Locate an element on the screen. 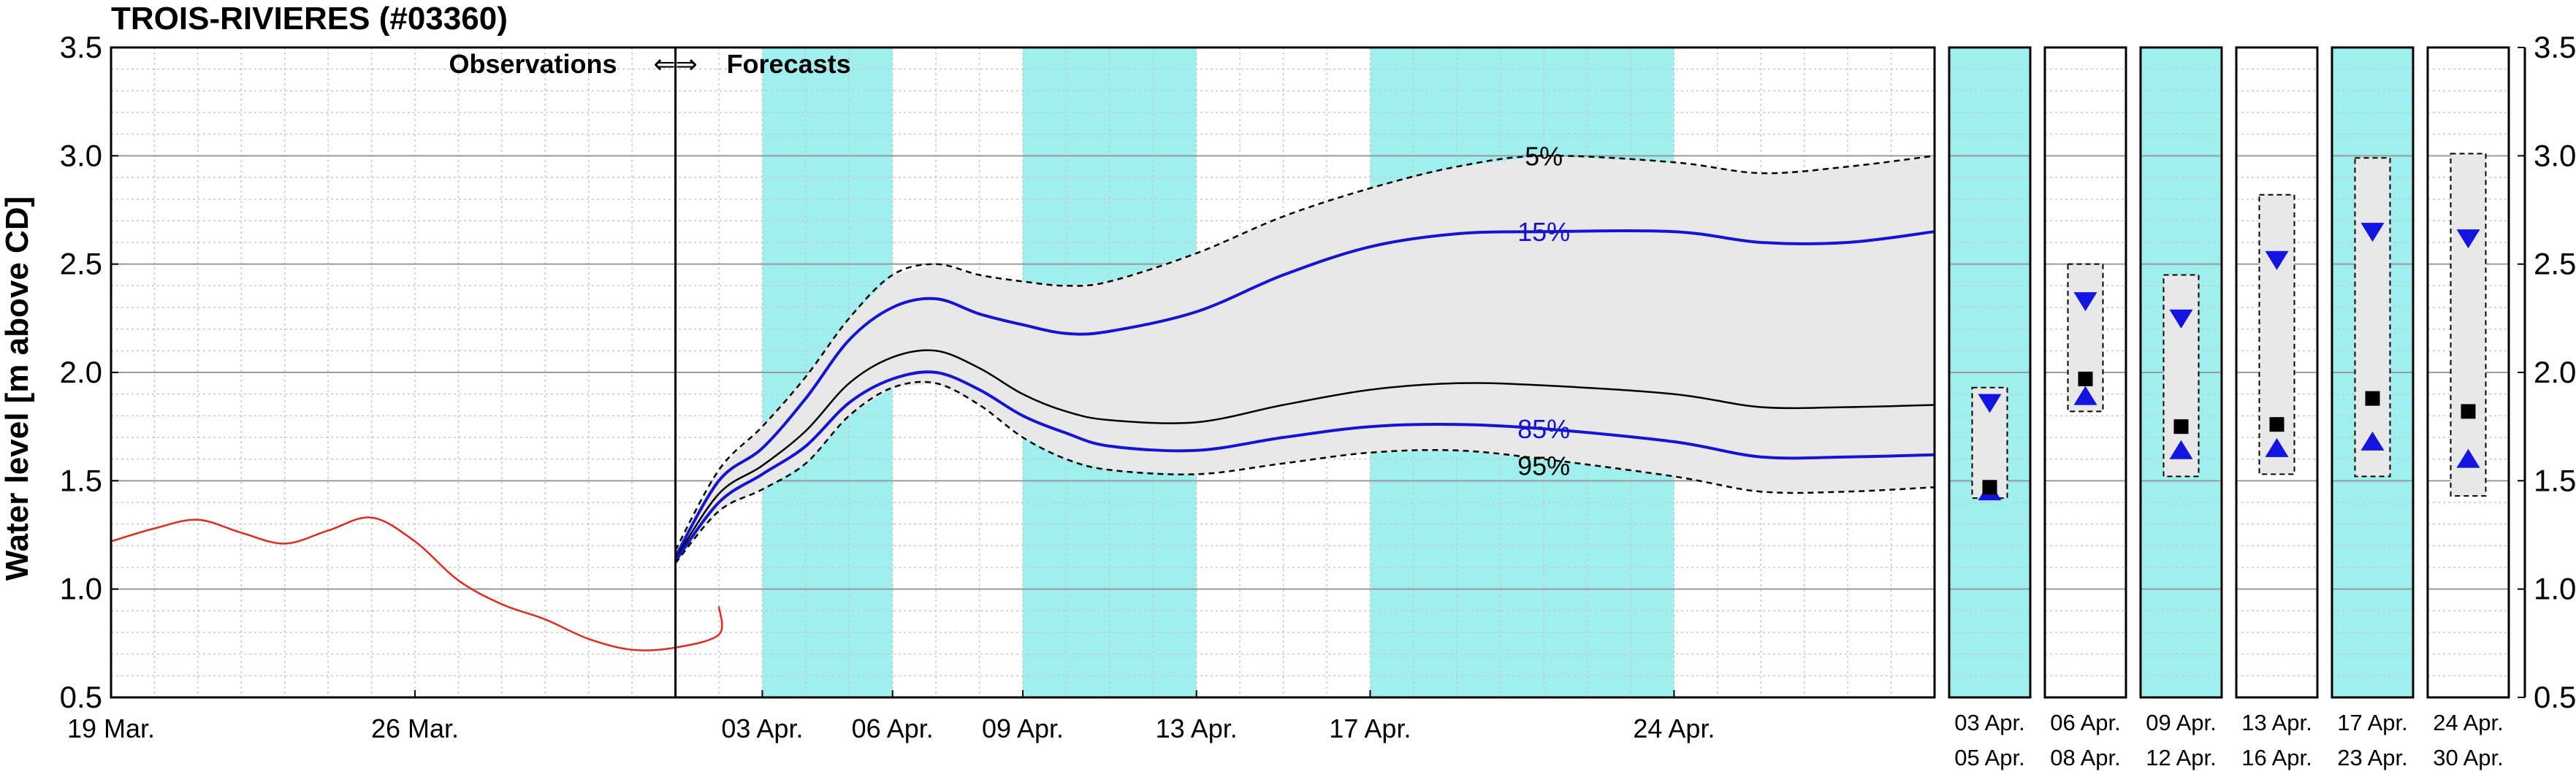 Image resolution: width=2576 pixels, height=777 pixels. y-tick-label-left: 0.5 is located at coordinates (81, 697).